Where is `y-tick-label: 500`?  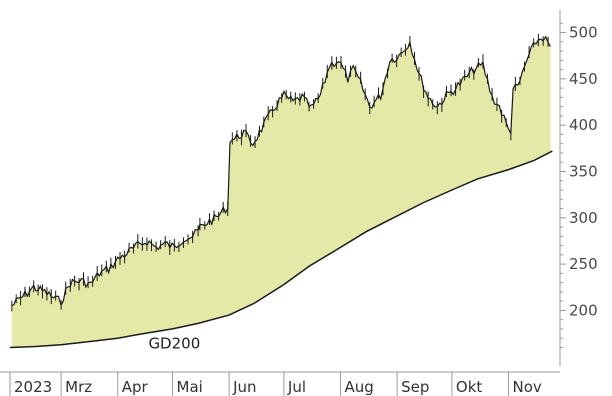
y-tick-label: 500 is located at coordinates (583, 33).